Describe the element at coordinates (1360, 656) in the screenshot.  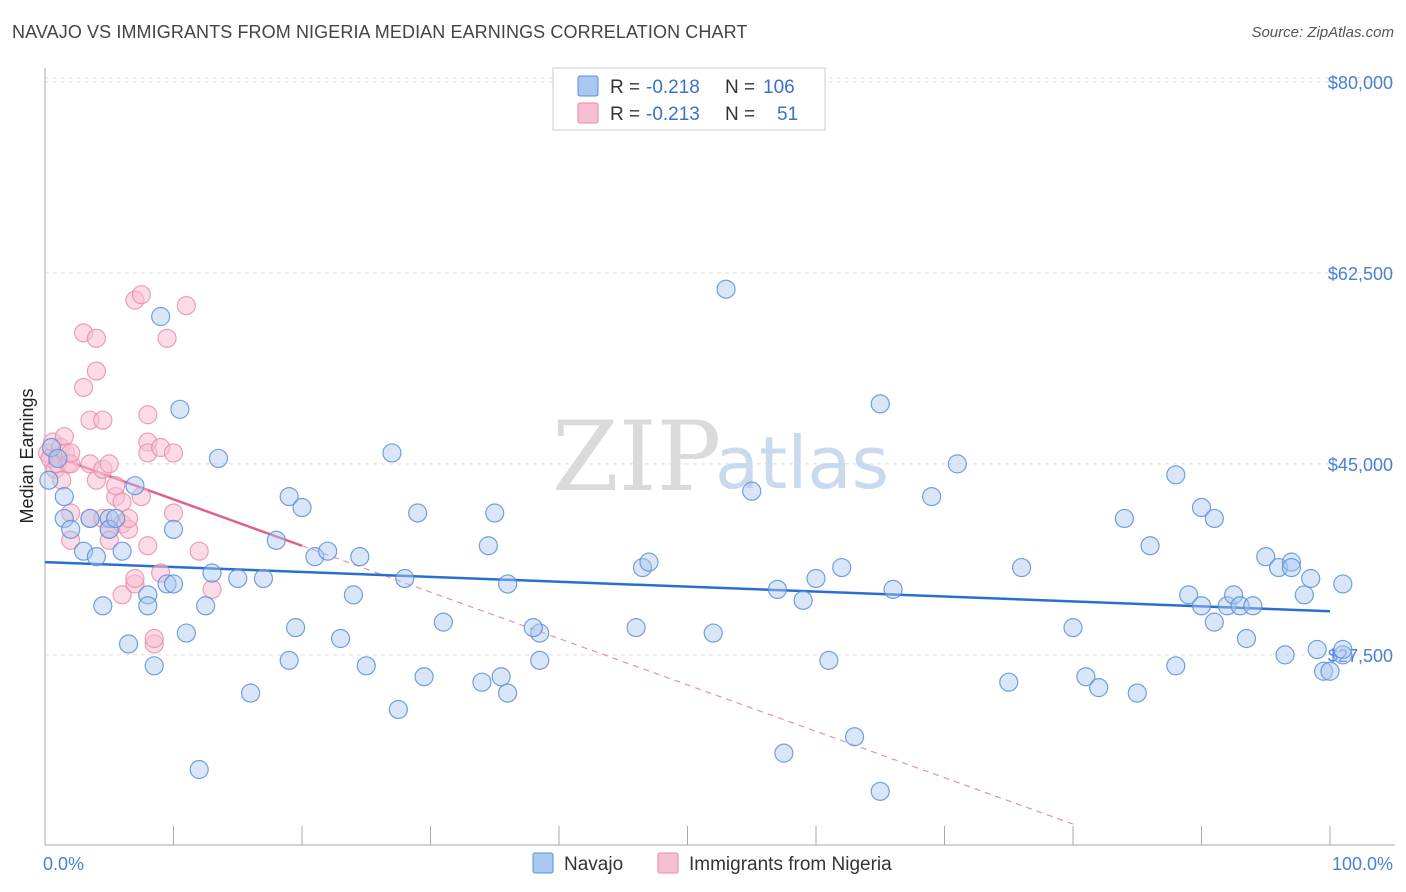
I see `y-tick-label: $27,500` at that location.